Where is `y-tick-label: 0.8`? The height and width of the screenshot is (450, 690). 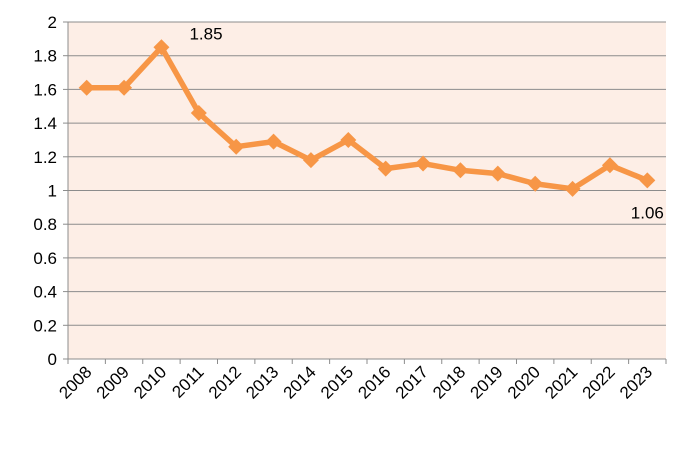 y-tick-label: 0.8 is located at coordinates (45, 224).